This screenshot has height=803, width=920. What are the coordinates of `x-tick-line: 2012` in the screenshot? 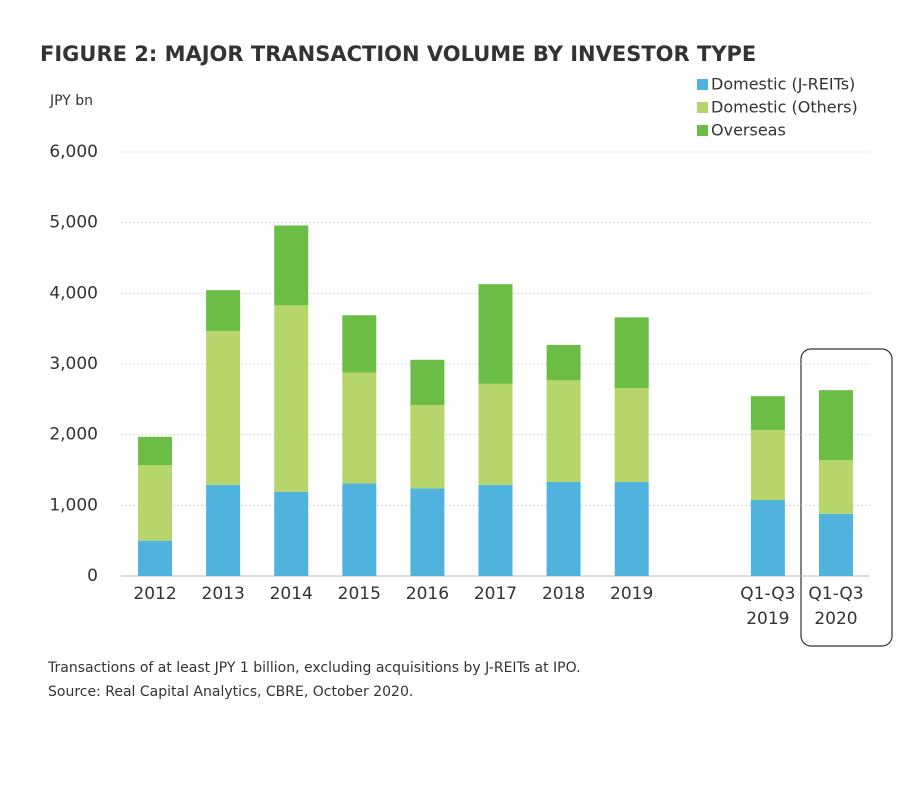 It's located at (154, 594).